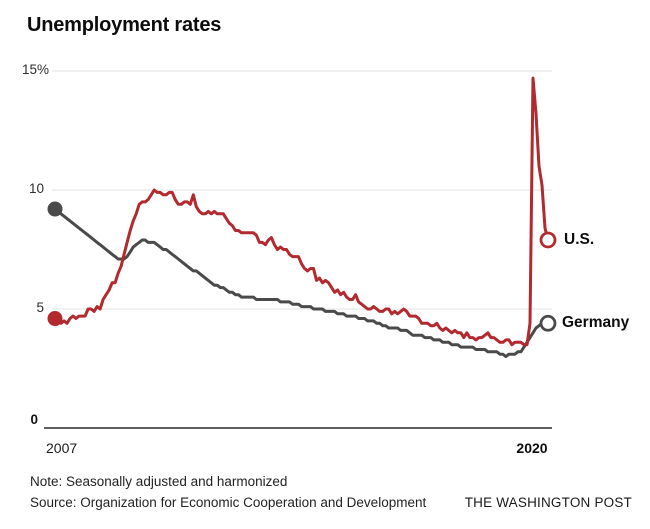 The width and height of the screenshot is (650, 529). I want to click on us-start-dot, so click(55, 319).